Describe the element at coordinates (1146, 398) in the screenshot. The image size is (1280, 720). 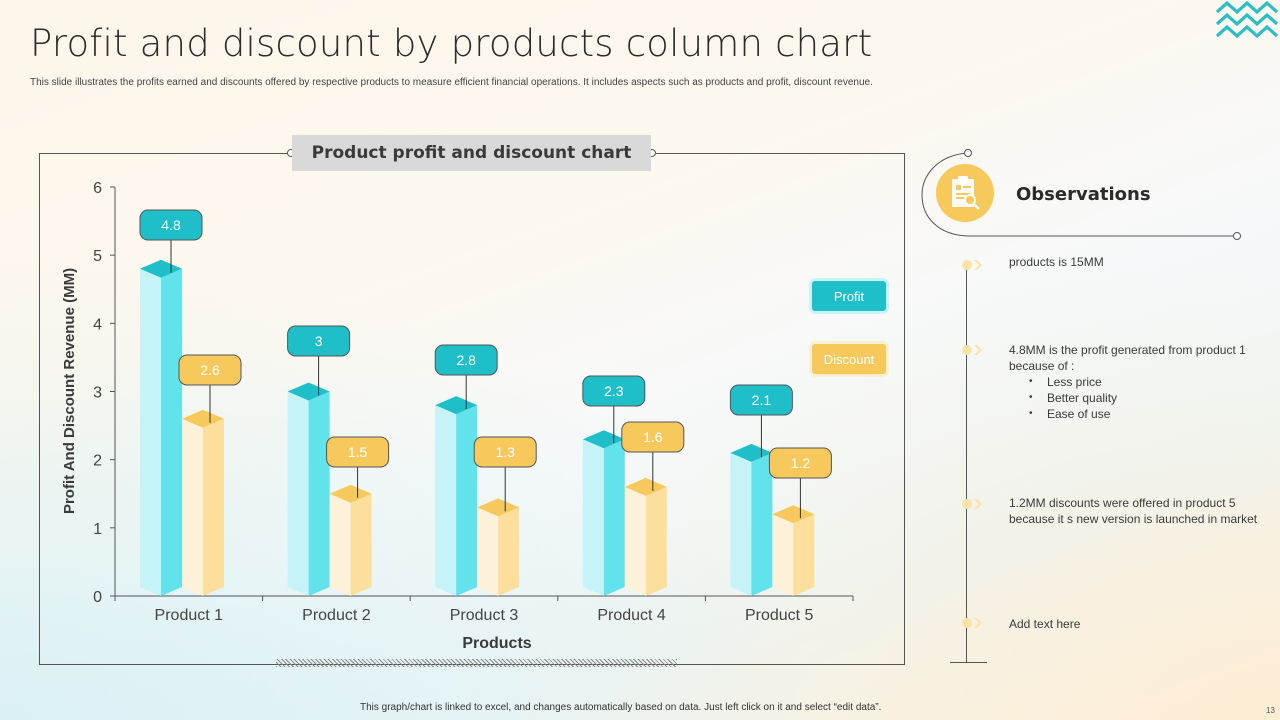
I see `bullet-item: Better quality` at that location.